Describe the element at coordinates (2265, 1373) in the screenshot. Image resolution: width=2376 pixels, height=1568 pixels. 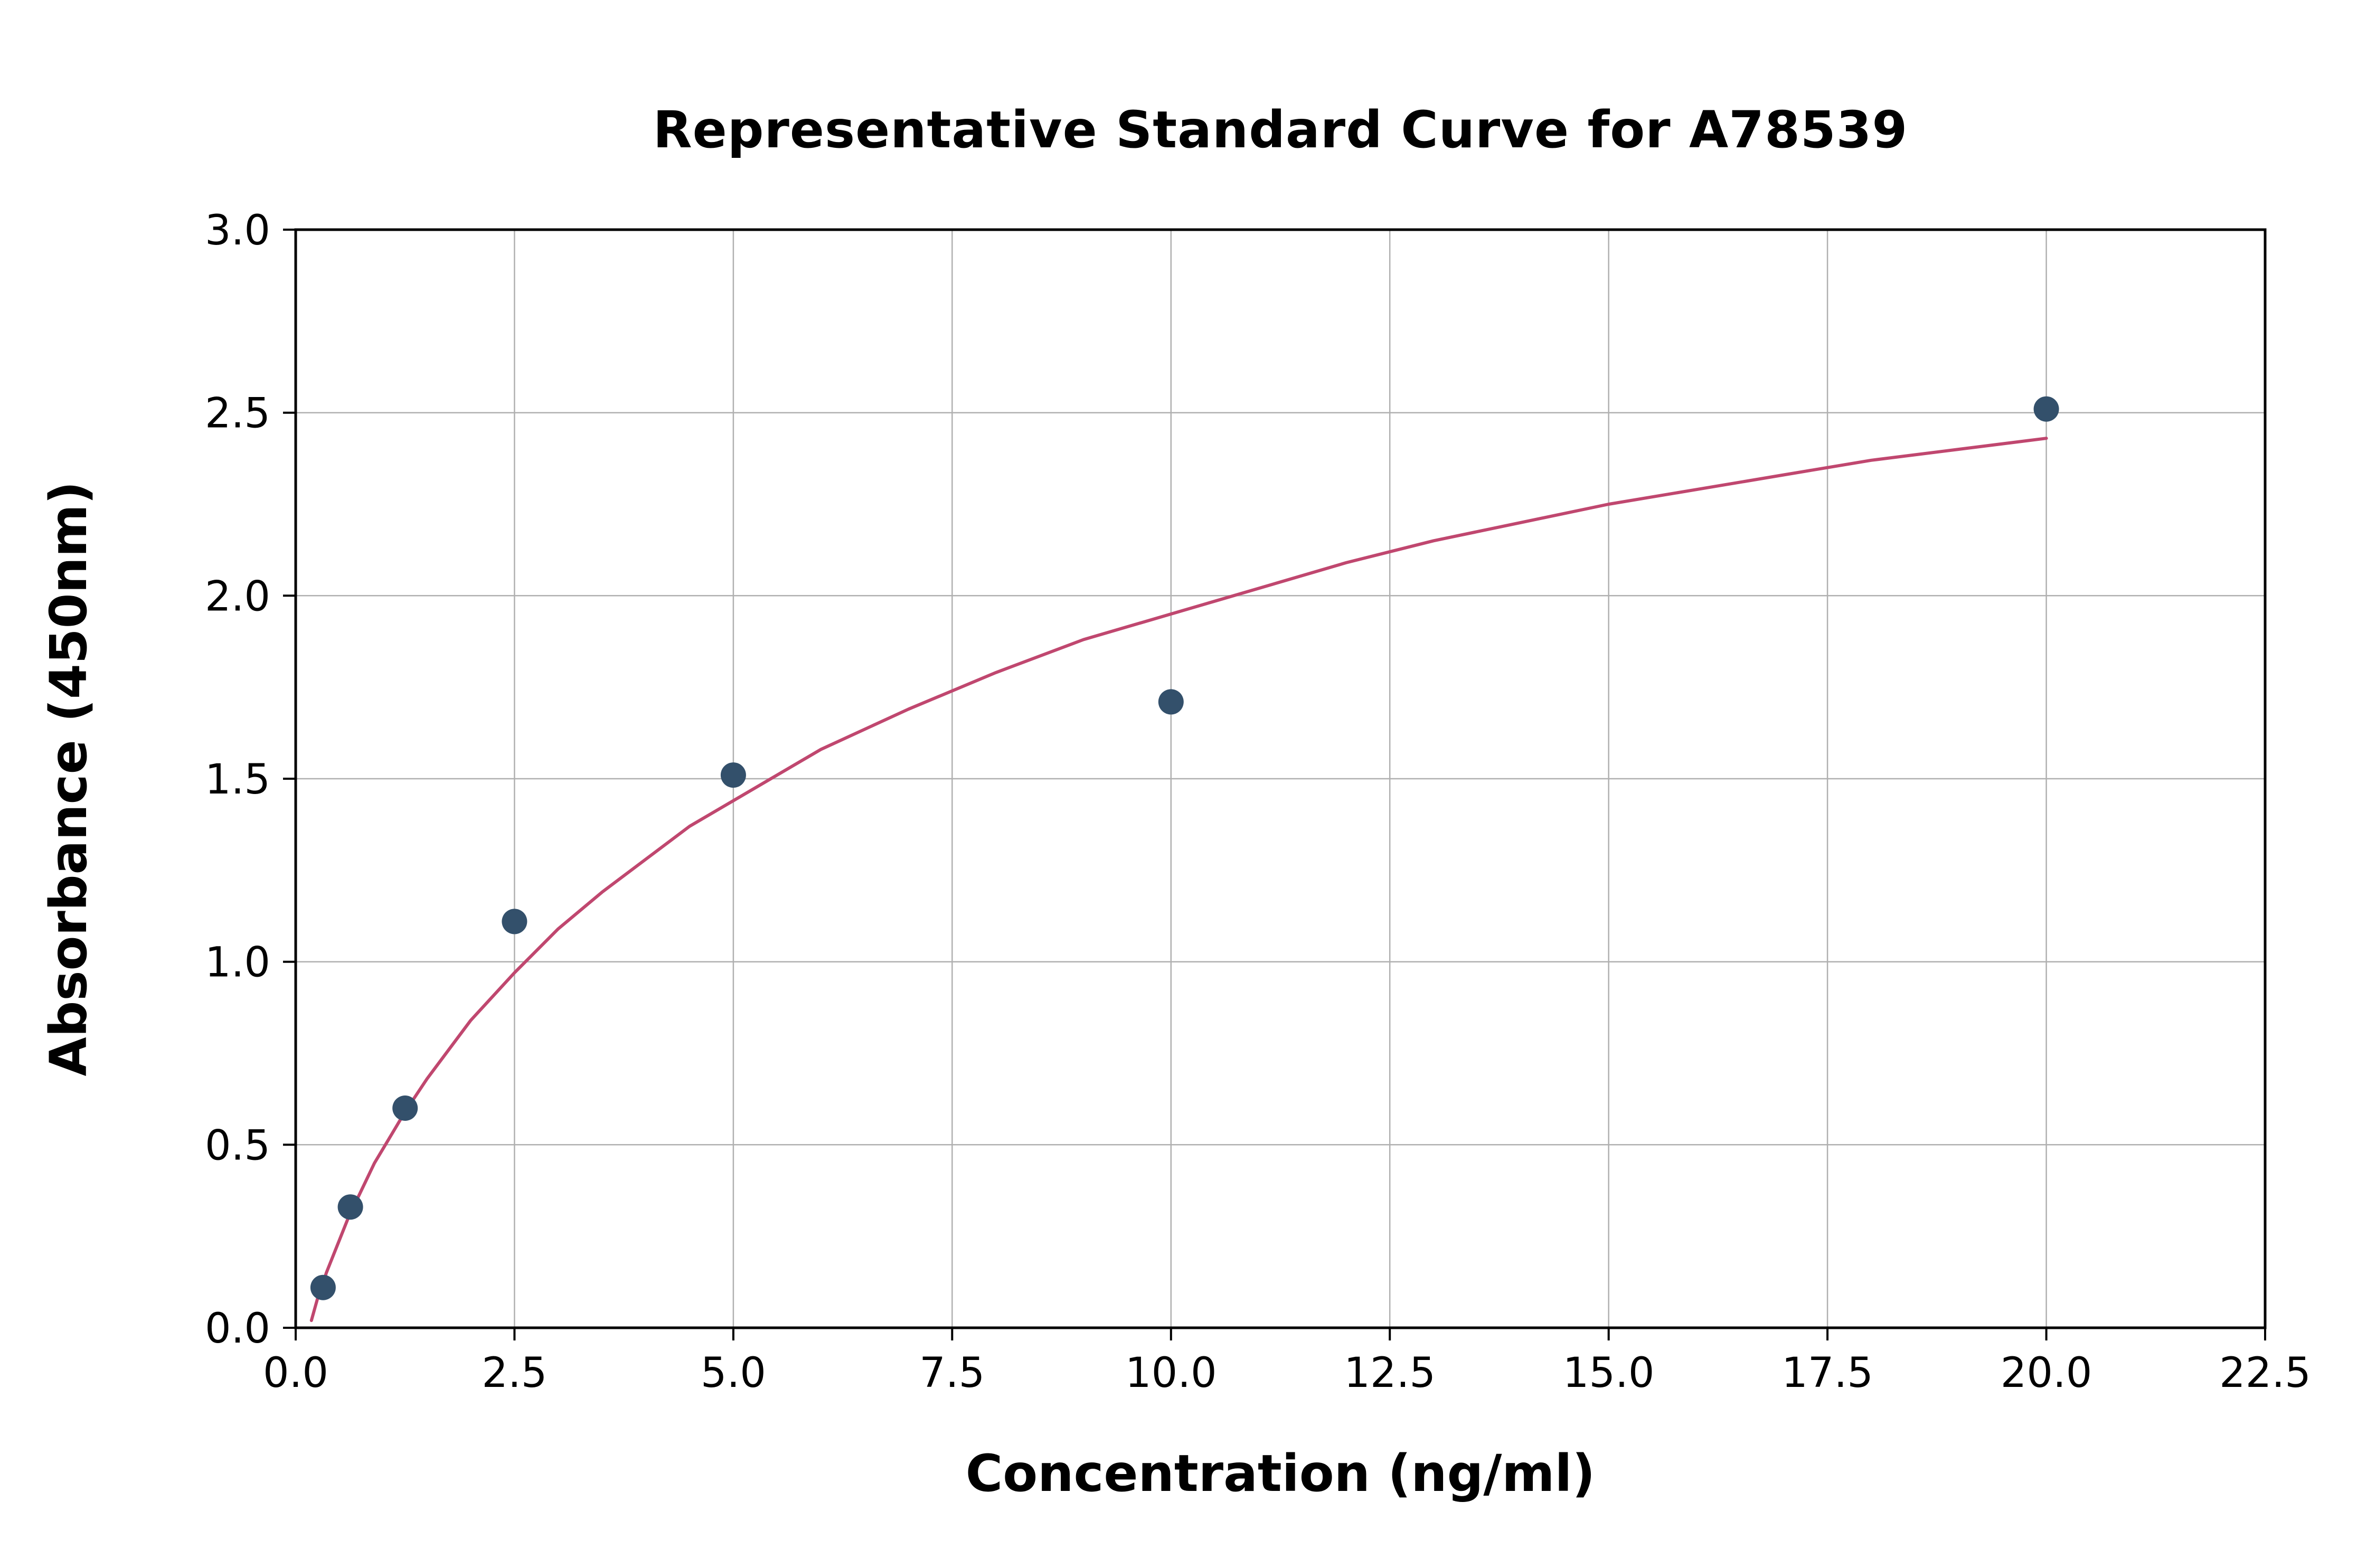
I see `x-tick-label: 22.5` at that location.